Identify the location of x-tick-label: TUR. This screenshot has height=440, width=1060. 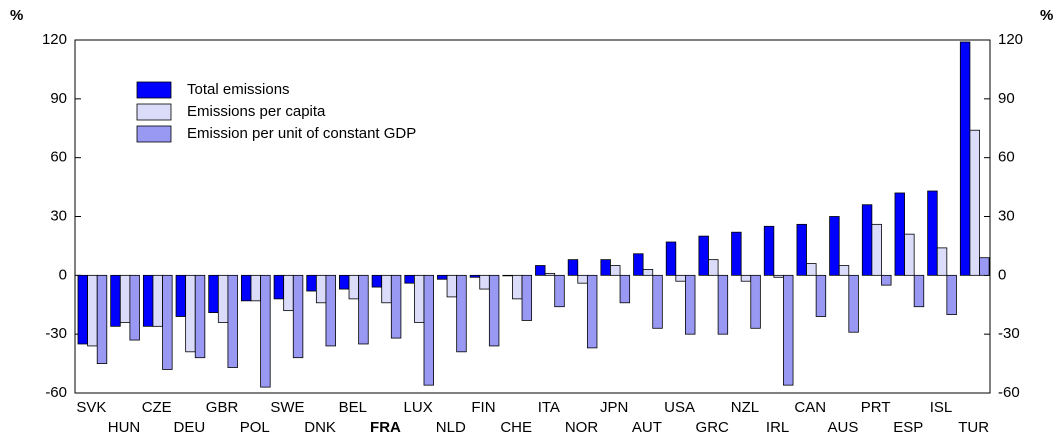
(973, 427).